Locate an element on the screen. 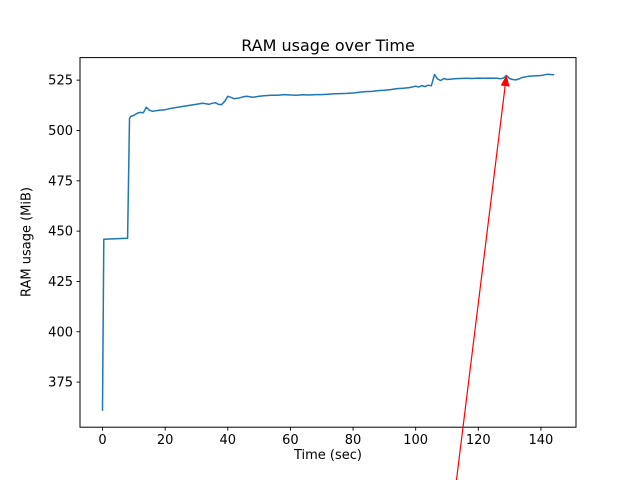 This screenshot has width=640, height=480. x-tick-label: 60 is located at coordinates (290, 440).